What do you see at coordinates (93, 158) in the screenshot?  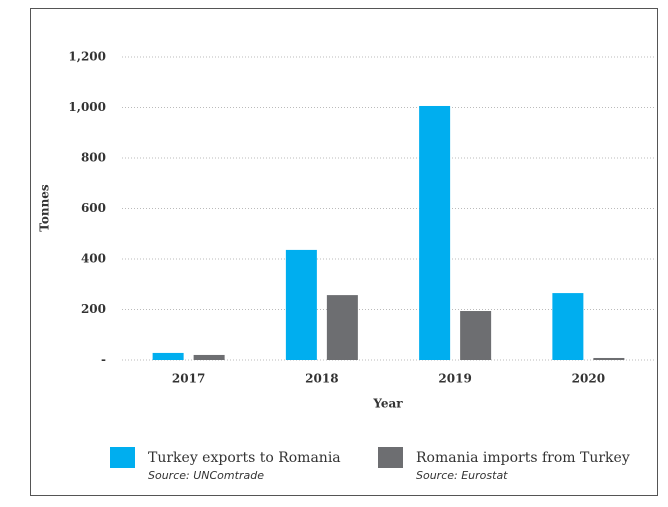 I see `y-tick-label: 800` at bounding box center [93, 158].